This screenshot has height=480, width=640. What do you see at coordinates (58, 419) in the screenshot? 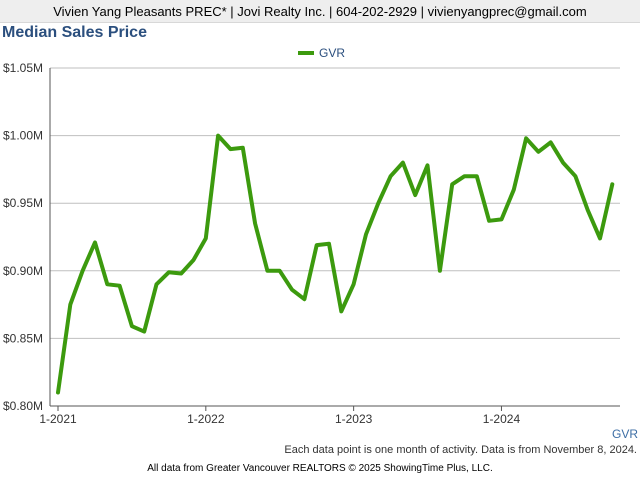
I see `x-tick-label: 1-2021` at bounding box center [58, 419].